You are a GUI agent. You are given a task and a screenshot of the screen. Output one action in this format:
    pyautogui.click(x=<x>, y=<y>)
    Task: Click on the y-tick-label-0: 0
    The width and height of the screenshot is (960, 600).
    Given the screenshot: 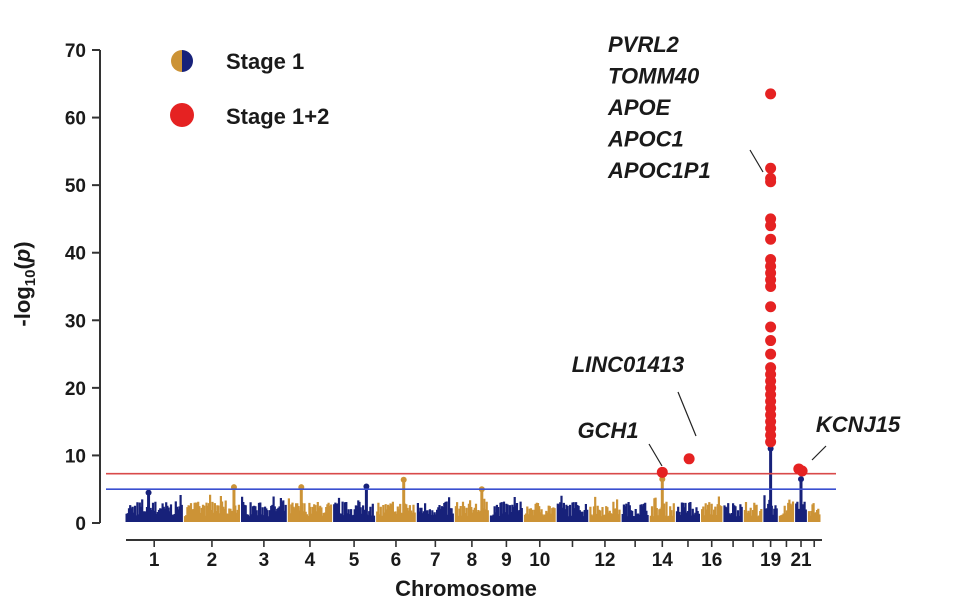 What is the action you would take?
    pyautogui.click(x=80, y=524)
    